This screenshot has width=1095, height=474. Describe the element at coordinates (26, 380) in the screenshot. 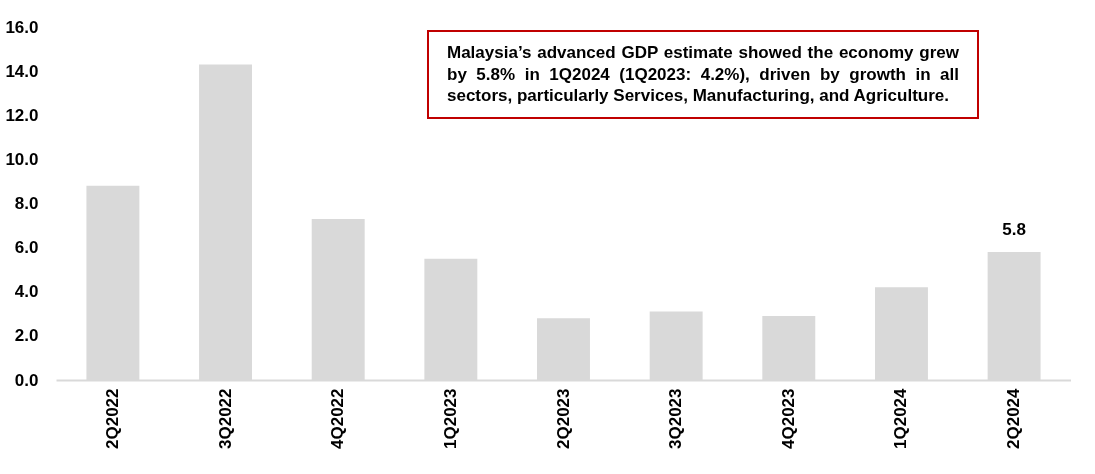

I see `y-tick-label: 0.0` at that location.